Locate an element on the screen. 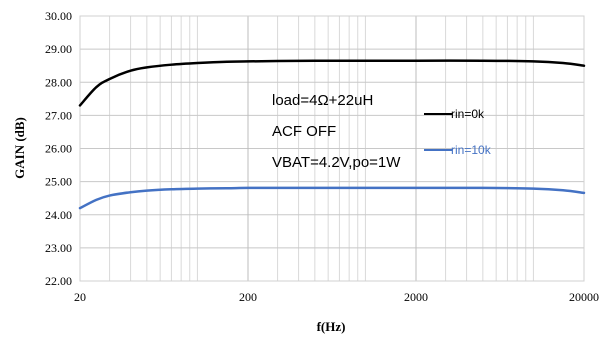 The height and width of the screenshot is (340, 611). y-tick-label: 23.00 is located at coordinates (58, 248).